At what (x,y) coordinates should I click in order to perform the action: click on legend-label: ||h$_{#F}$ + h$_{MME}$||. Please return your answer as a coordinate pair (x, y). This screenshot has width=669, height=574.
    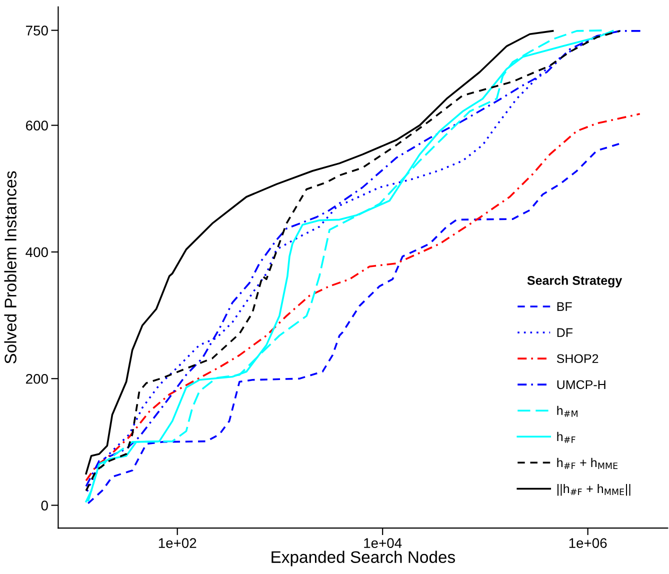
    Looking at the image, I should click on (593, 490).